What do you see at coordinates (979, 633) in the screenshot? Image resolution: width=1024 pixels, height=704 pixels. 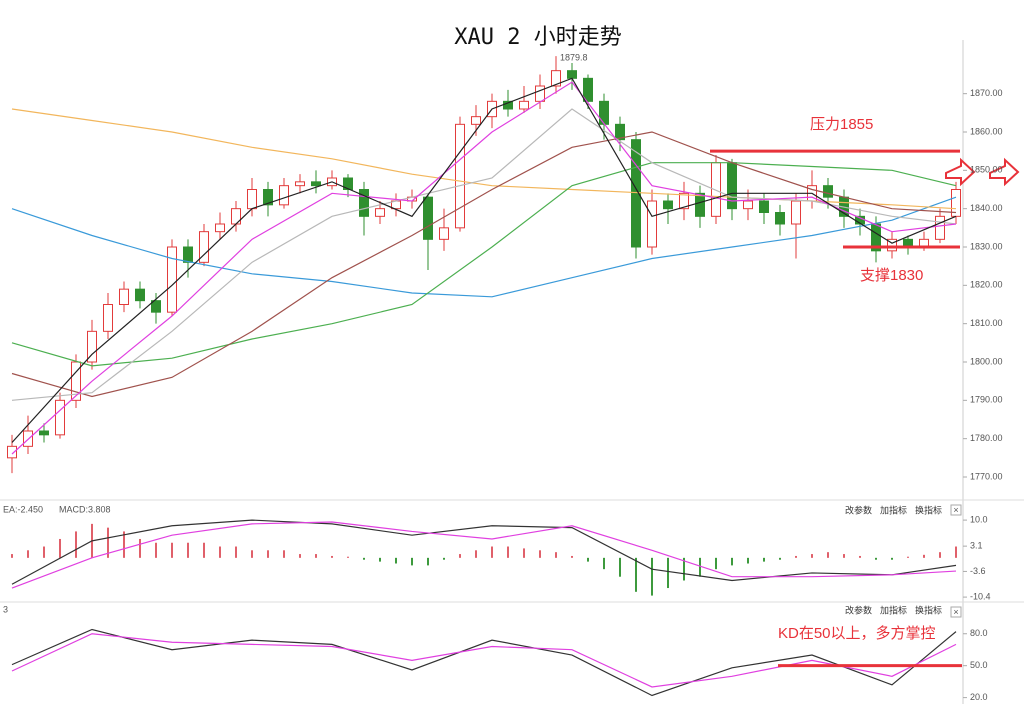 I see `y-tick-label: 80.0` at bounding box center [979, 633].